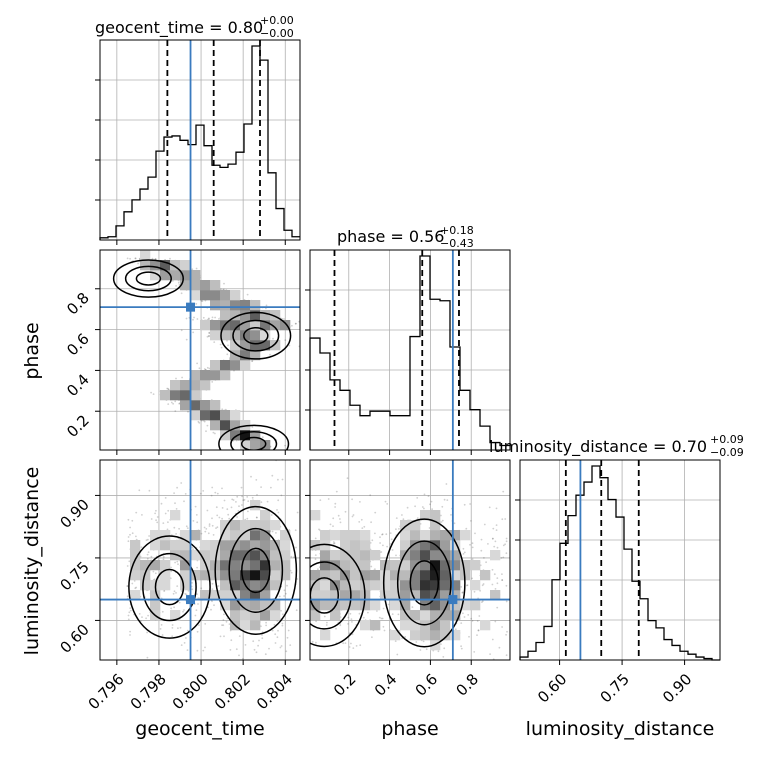 Image resolution: width=760 pixels, height=760 pixels. What do you see at coordinates (727, 439) in the screenshot?
I see `title-luminosity-distance-plus: +0.09` at bounding box center [727, 439].